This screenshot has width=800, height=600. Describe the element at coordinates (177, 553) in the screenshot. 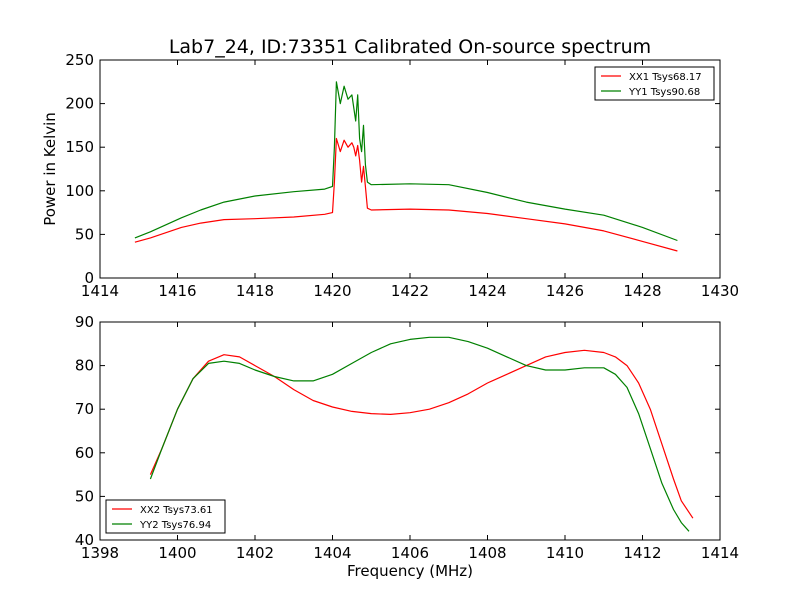

I see `x-tick-label: 1400` at that location.